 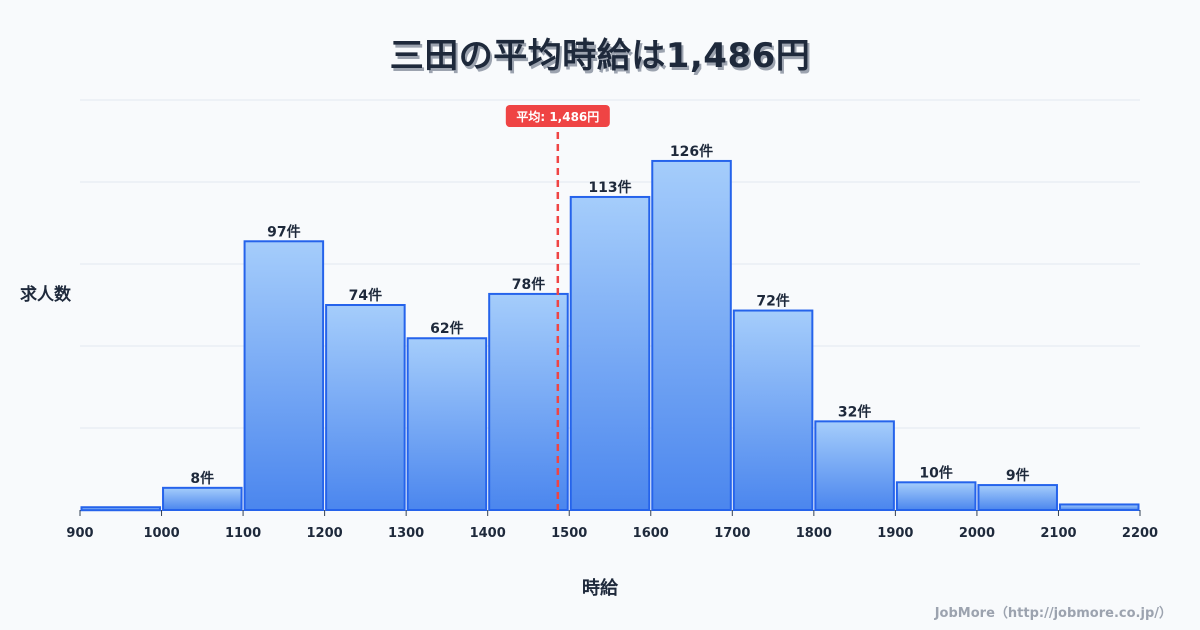 What do you see at coordinates (935, 472) in the screenshot?
I see `bar-value-label: 10件` at bounding box center [935, 472].